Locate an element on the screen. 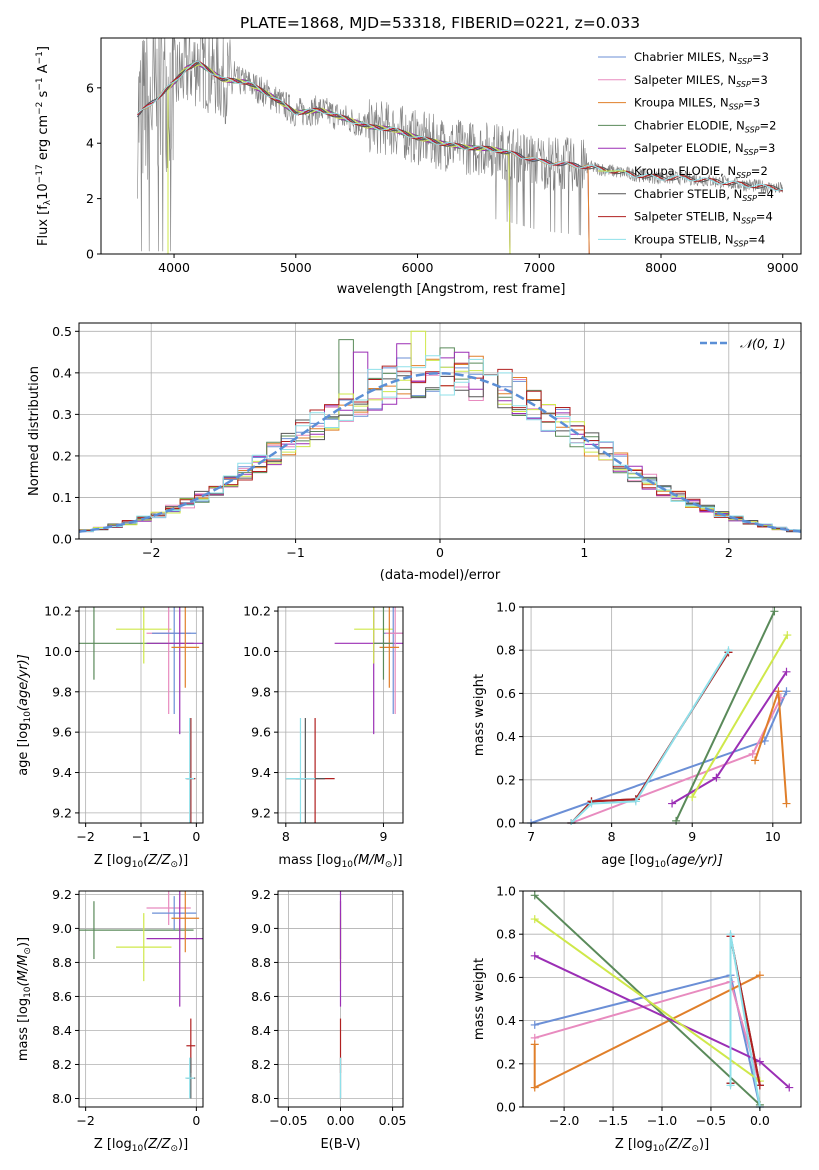  spectrum-model-line is located at coordinates (339, 159).